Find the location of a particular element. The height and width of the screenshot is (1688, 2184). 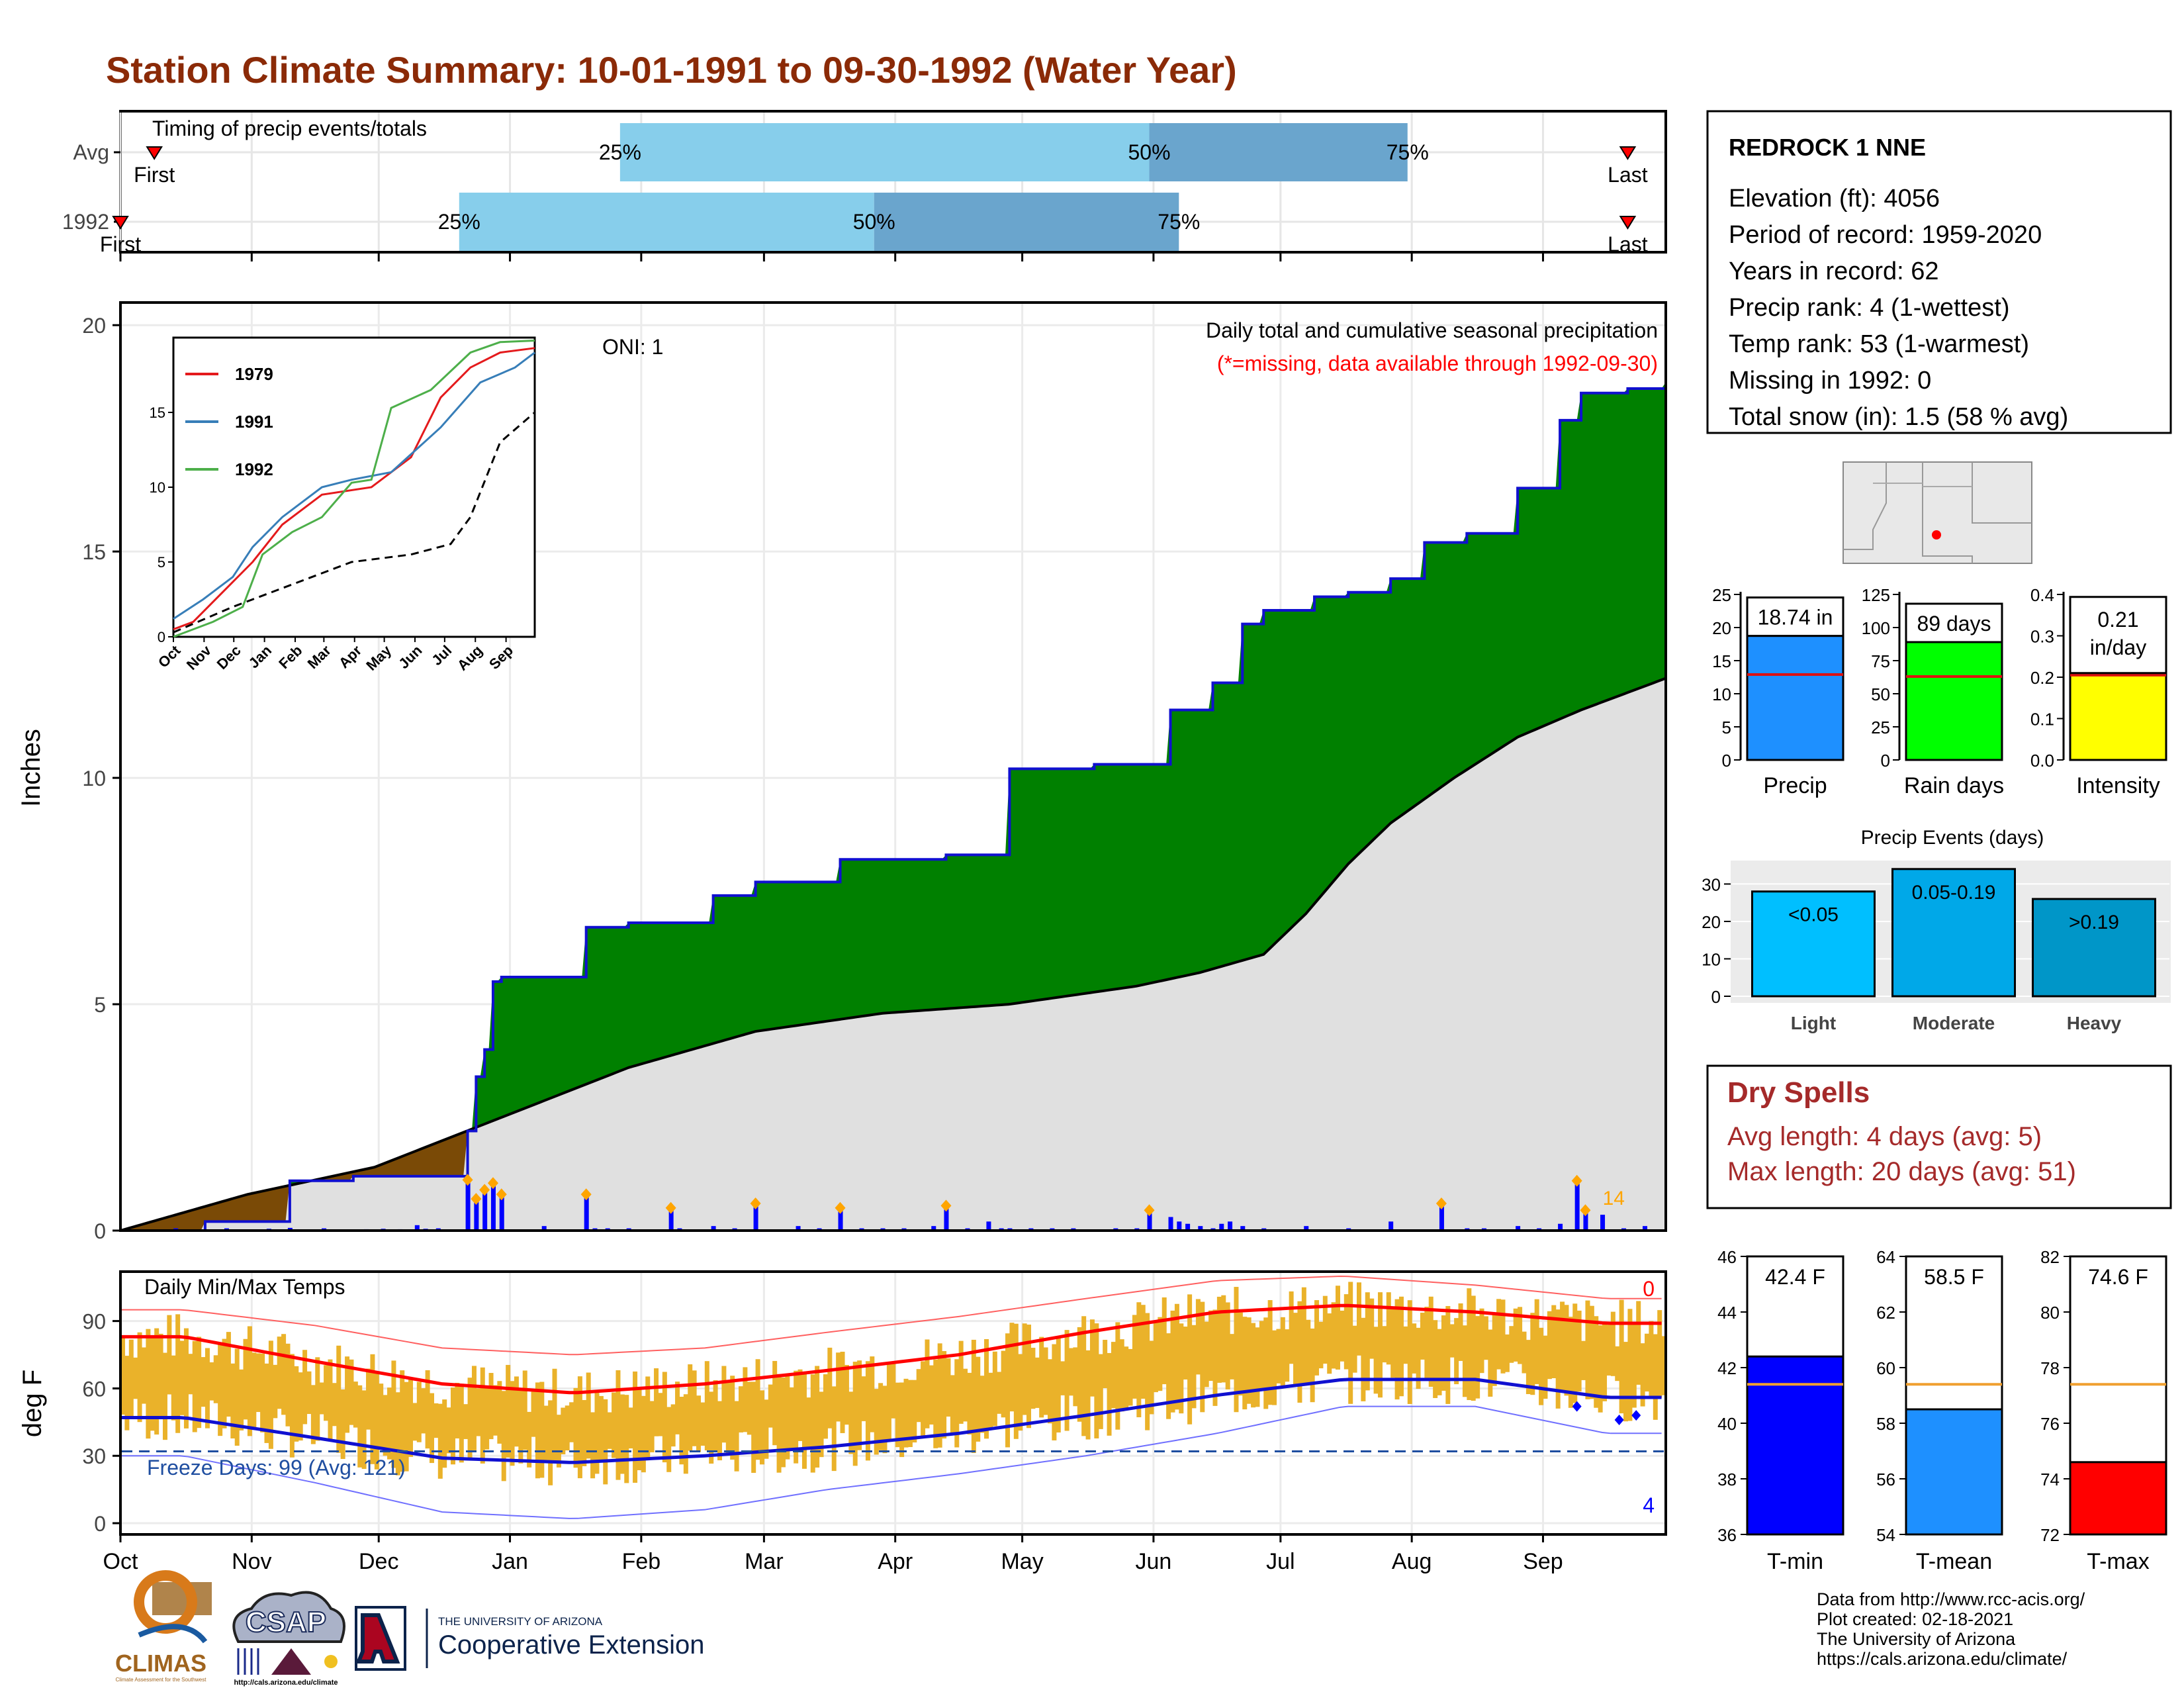

mini-bar-tick-label: 0.4 is located at coordinates (2042, 595).